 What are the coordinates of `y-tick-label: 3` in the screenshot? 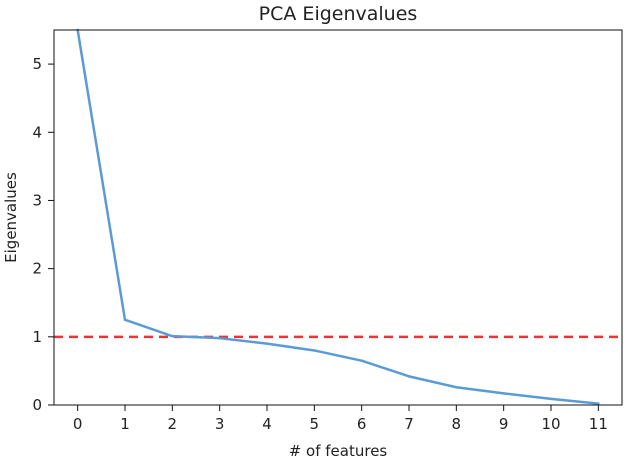 It's located at (37, 200).